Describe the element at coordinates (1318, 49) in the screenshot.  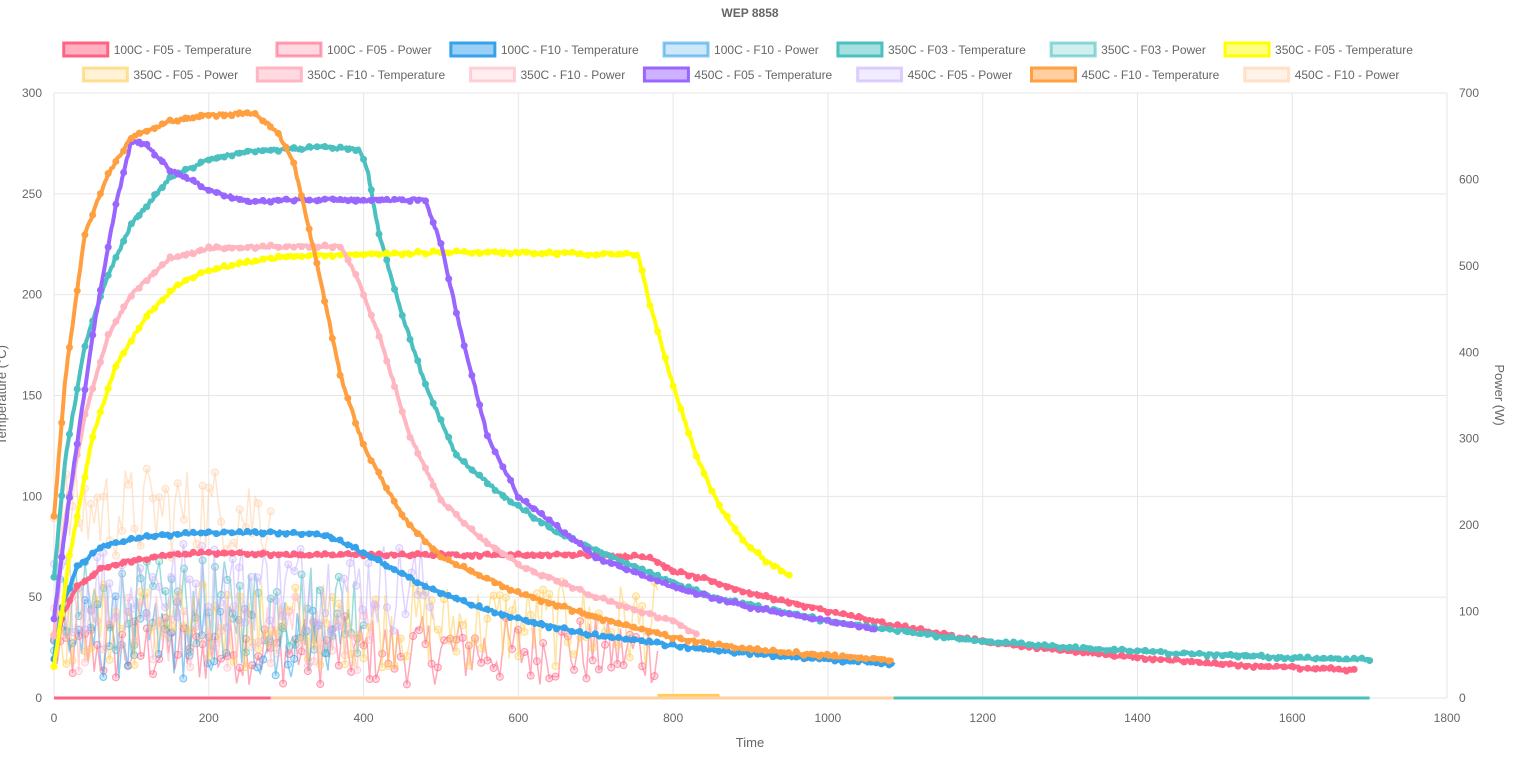
I see `legend-item: 350C - F05 - Temperature` at that location.